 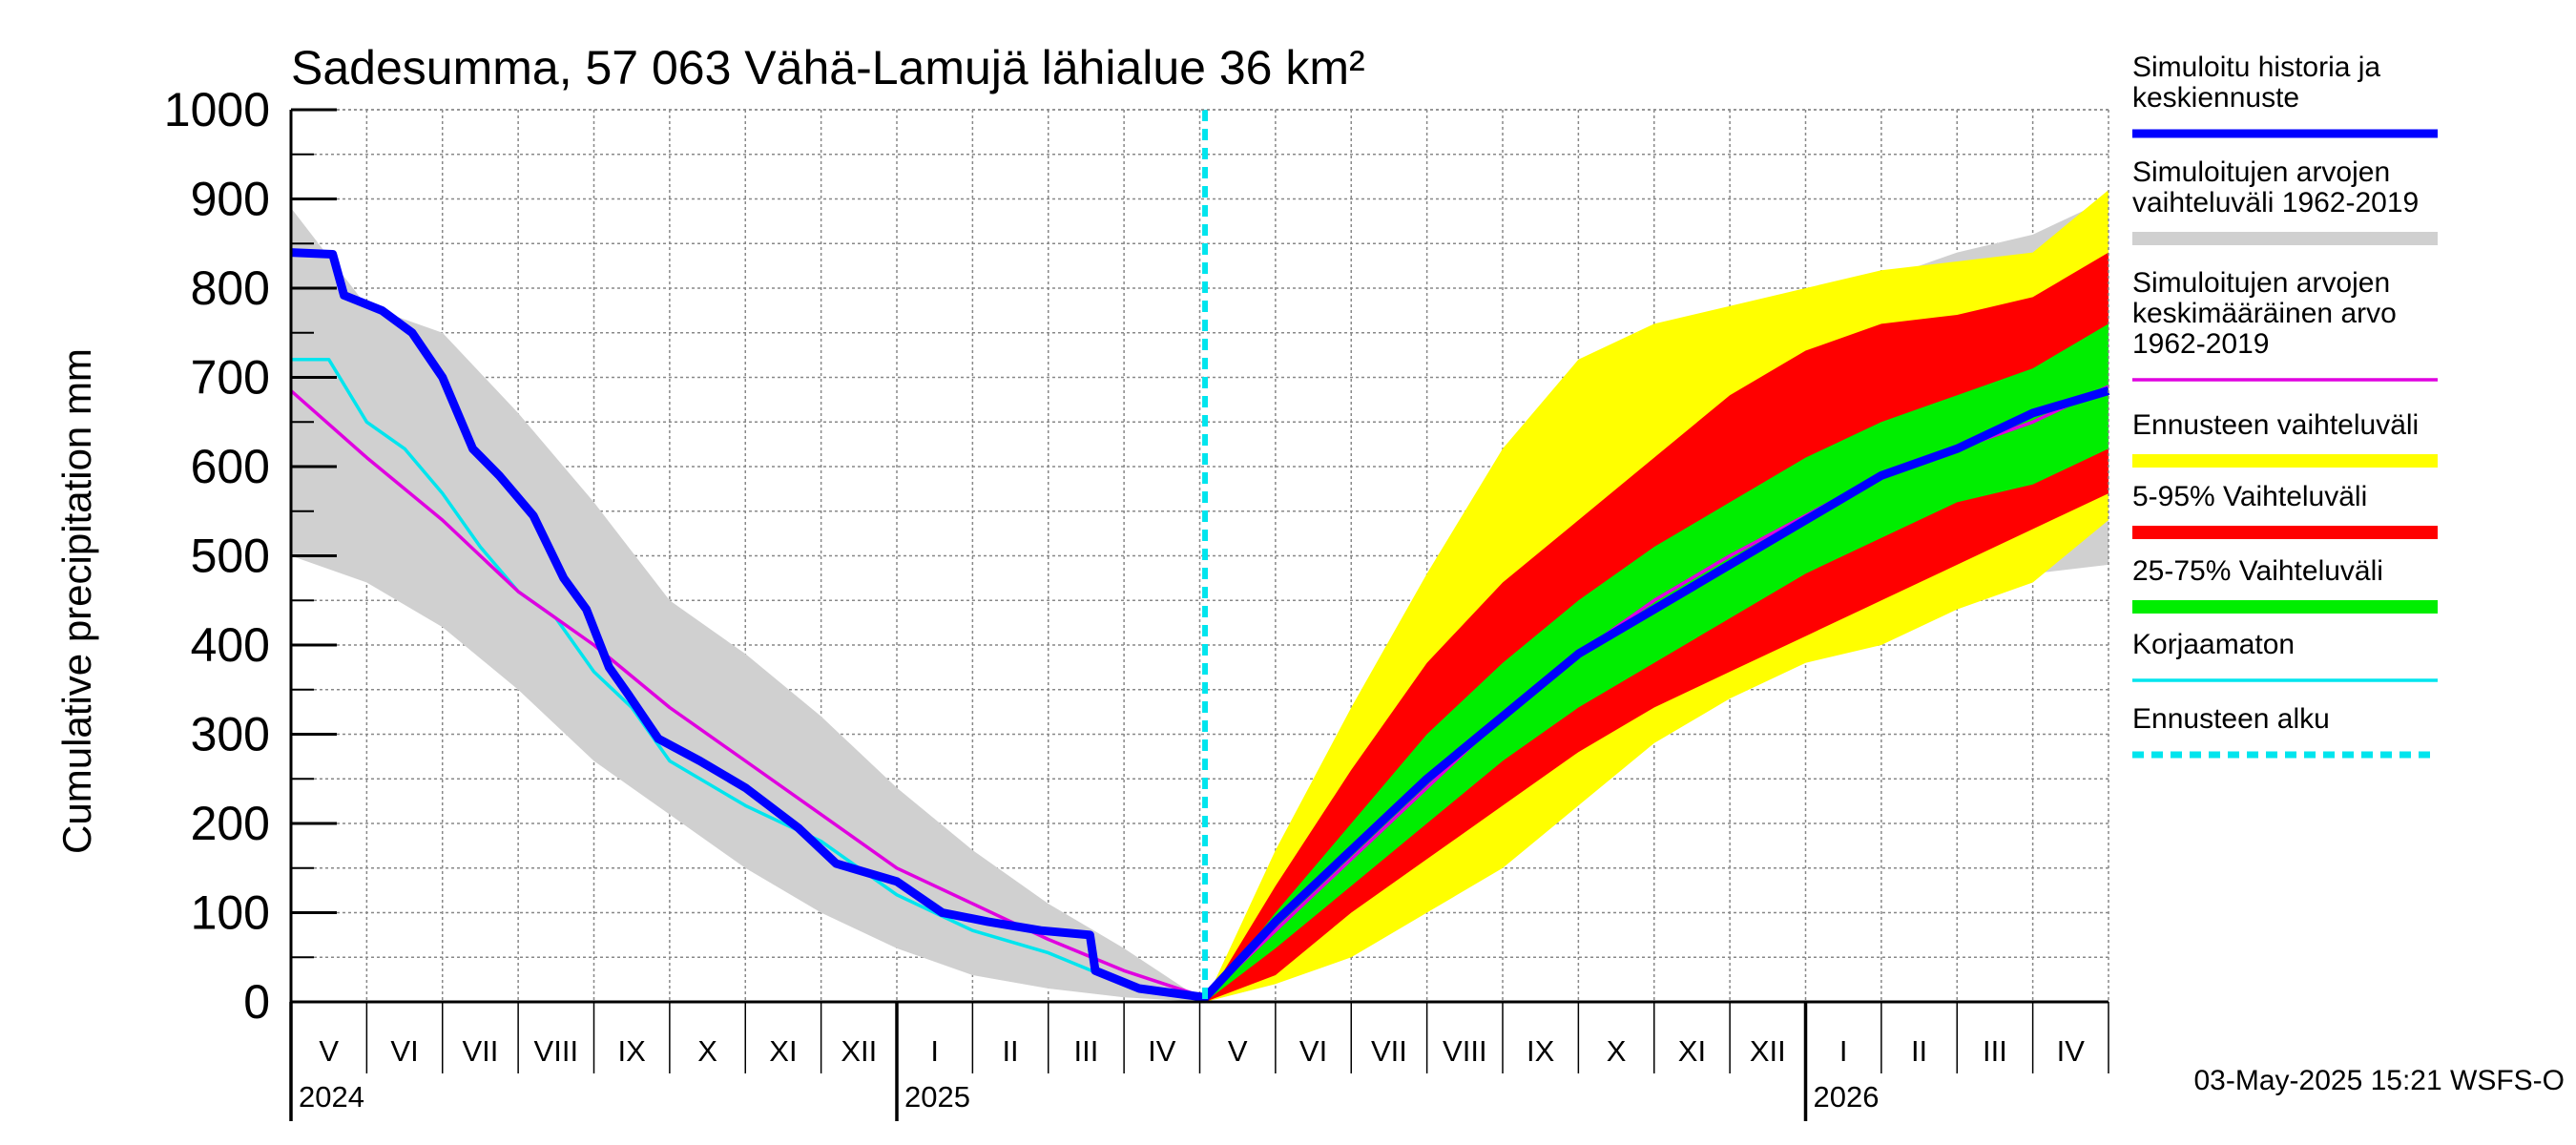 I want to click on timestamp-footer: 03-May-2025 15:21 WSFS-O, so click(x=2380, y=1081).